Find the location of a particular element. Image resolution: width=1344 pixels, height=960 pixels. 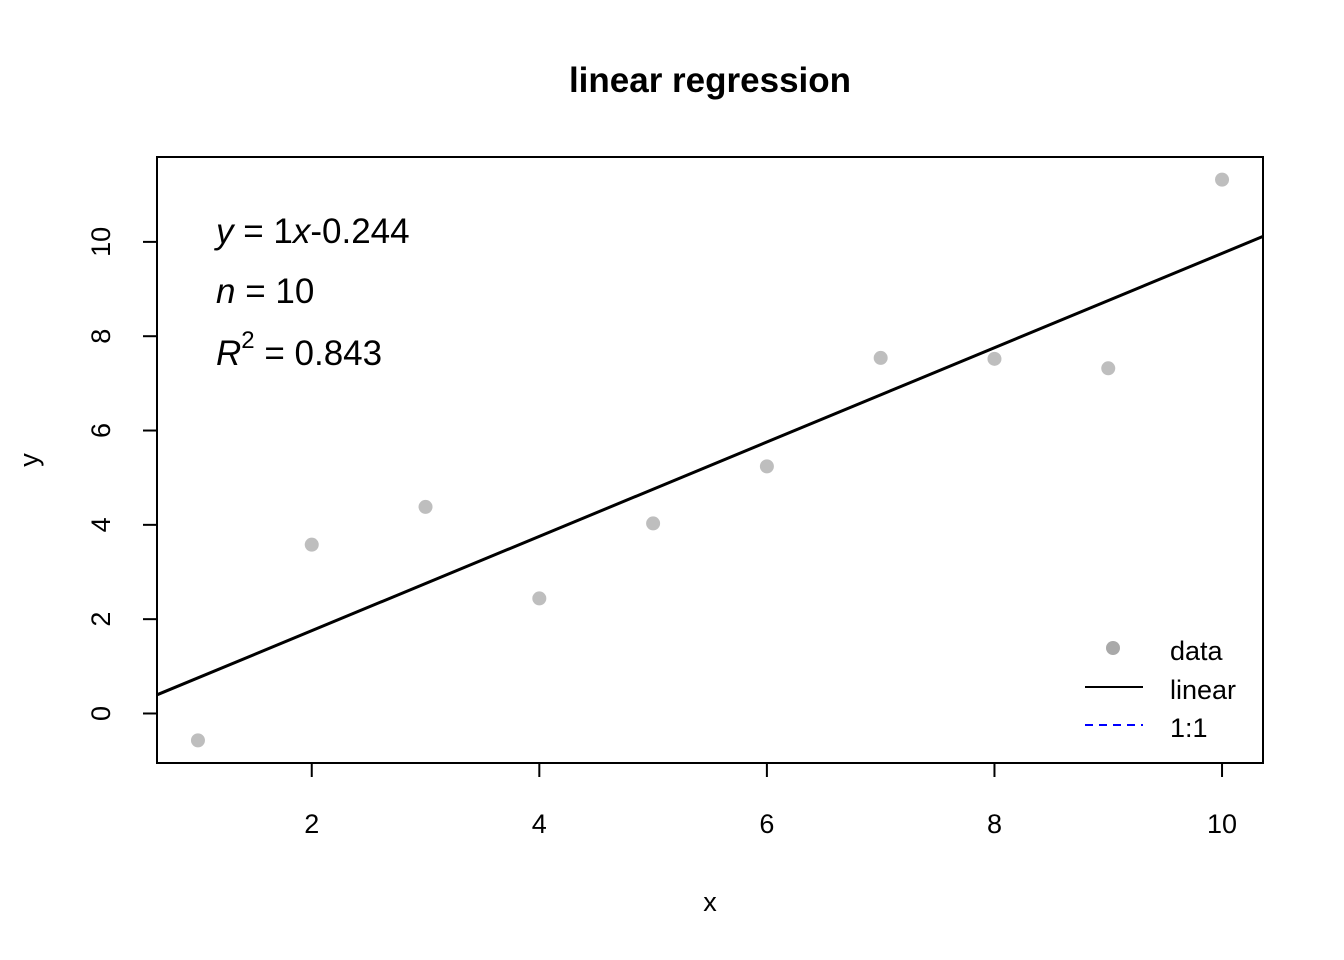

x-tick-label: 8 is located at coordinates (994, 824).